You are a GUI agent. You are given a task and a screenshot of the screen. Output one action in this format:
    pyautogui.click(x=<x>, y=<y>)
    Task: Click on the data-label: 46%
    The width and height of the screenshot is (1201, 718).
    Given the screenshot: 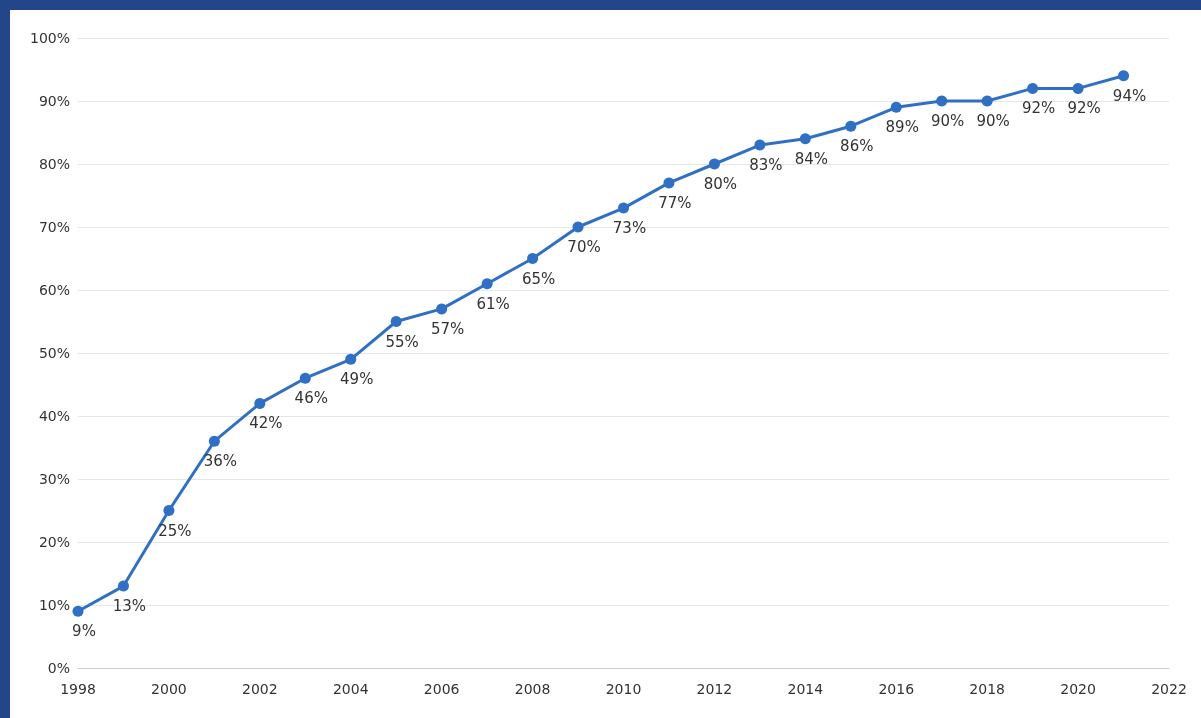 What is the action you would take?
    pyautogui.click(x=311, y=398)
    